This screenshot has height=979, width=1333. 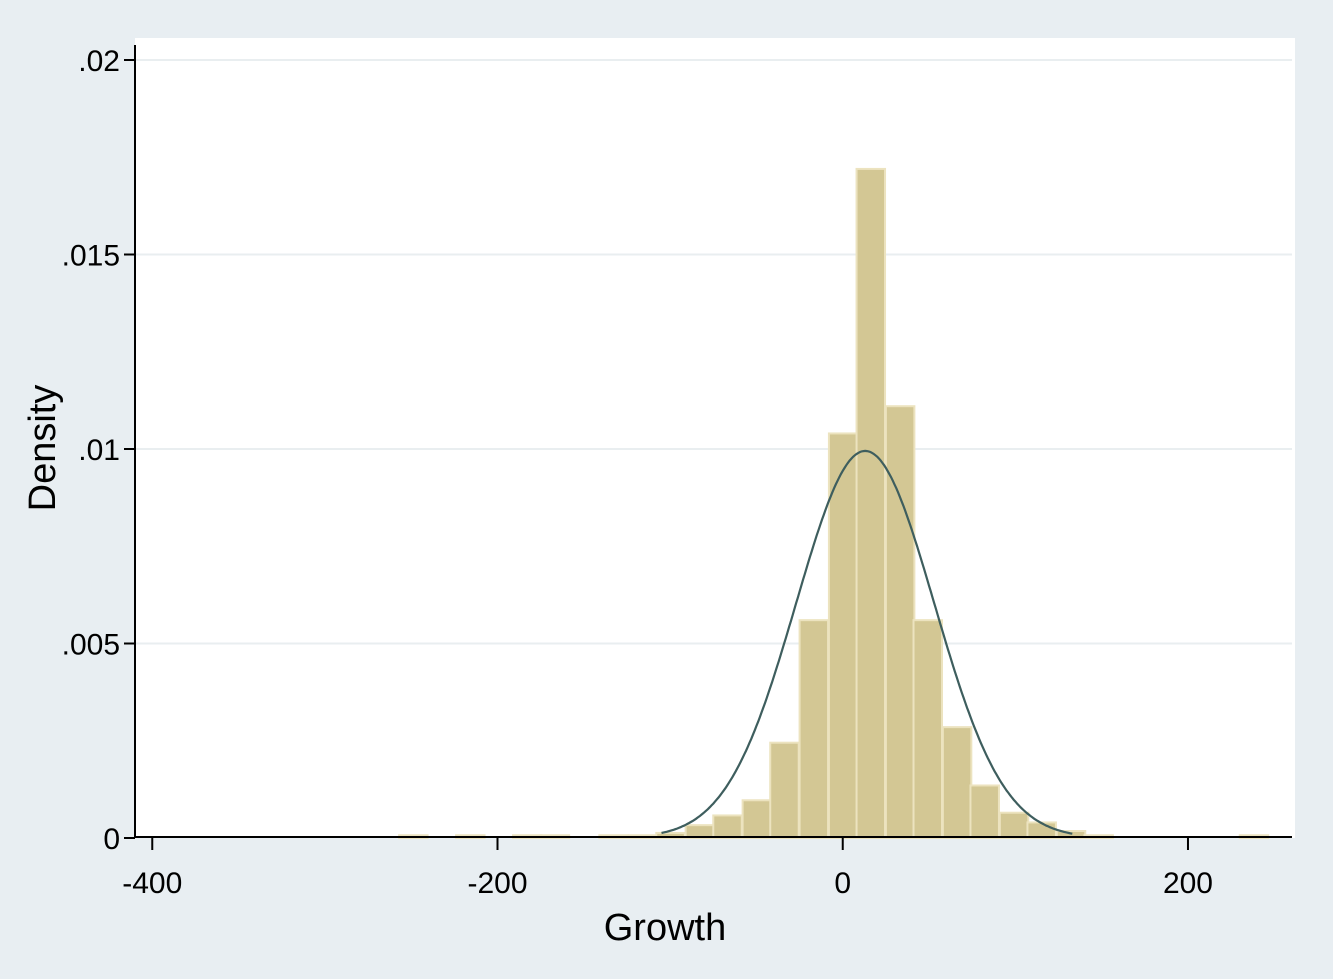 I want to click on y-tick-label: .02, so click(x=99, y=61).